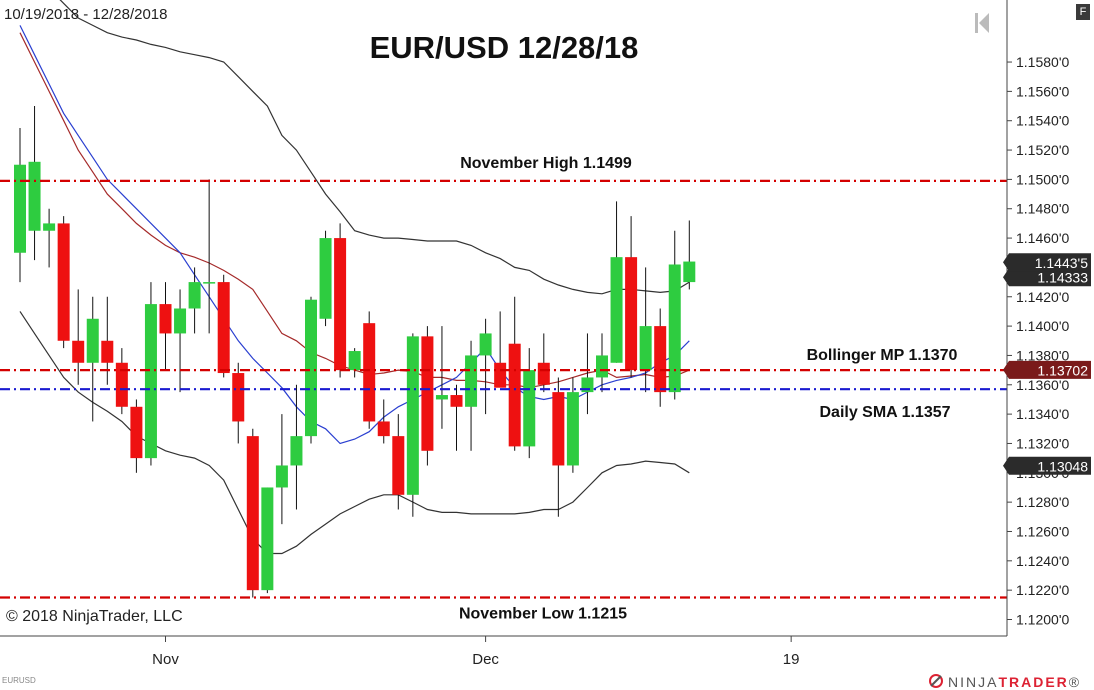 This screenshot has width=1094, height=690. What do you see at coordinates (1042, 326) in the screenshot?
I see `y-tick-label: 1.1400'0` at bounding box center [1042, 326].